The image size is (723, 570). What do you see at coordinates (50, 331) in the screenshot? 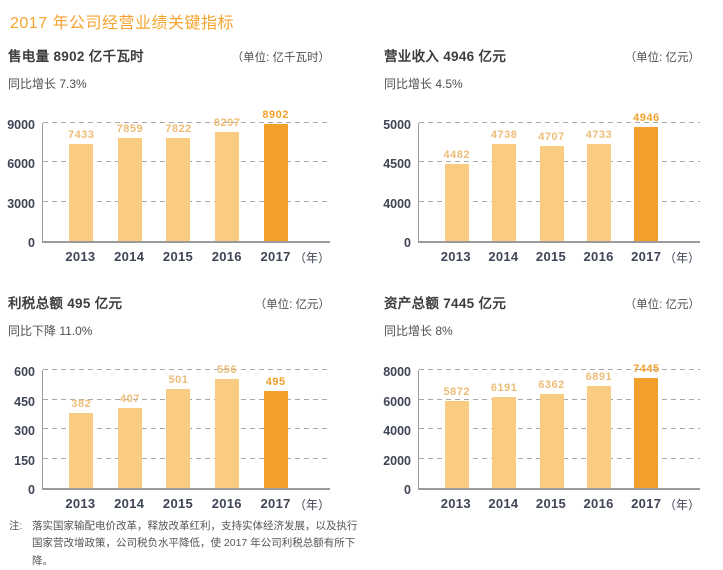
I see `chart-subtitle: 同比下降 11.0%` at bounding box center [50, 331].